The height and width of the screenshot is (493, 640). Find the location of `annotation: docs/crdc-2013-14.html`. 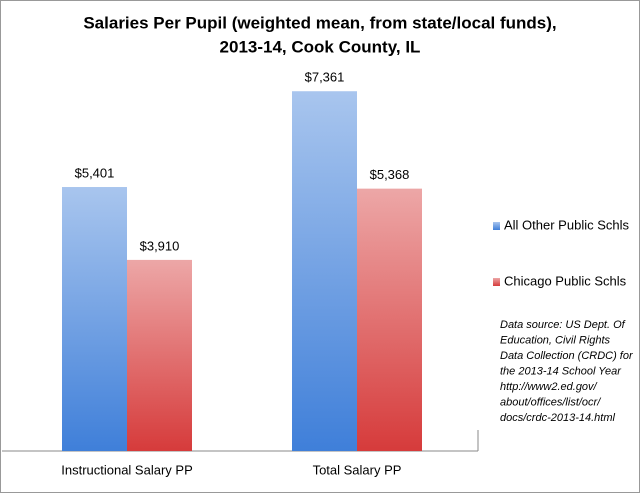

annotation: docs/crdc-2013-14.html is located at coordinates (557, 418).